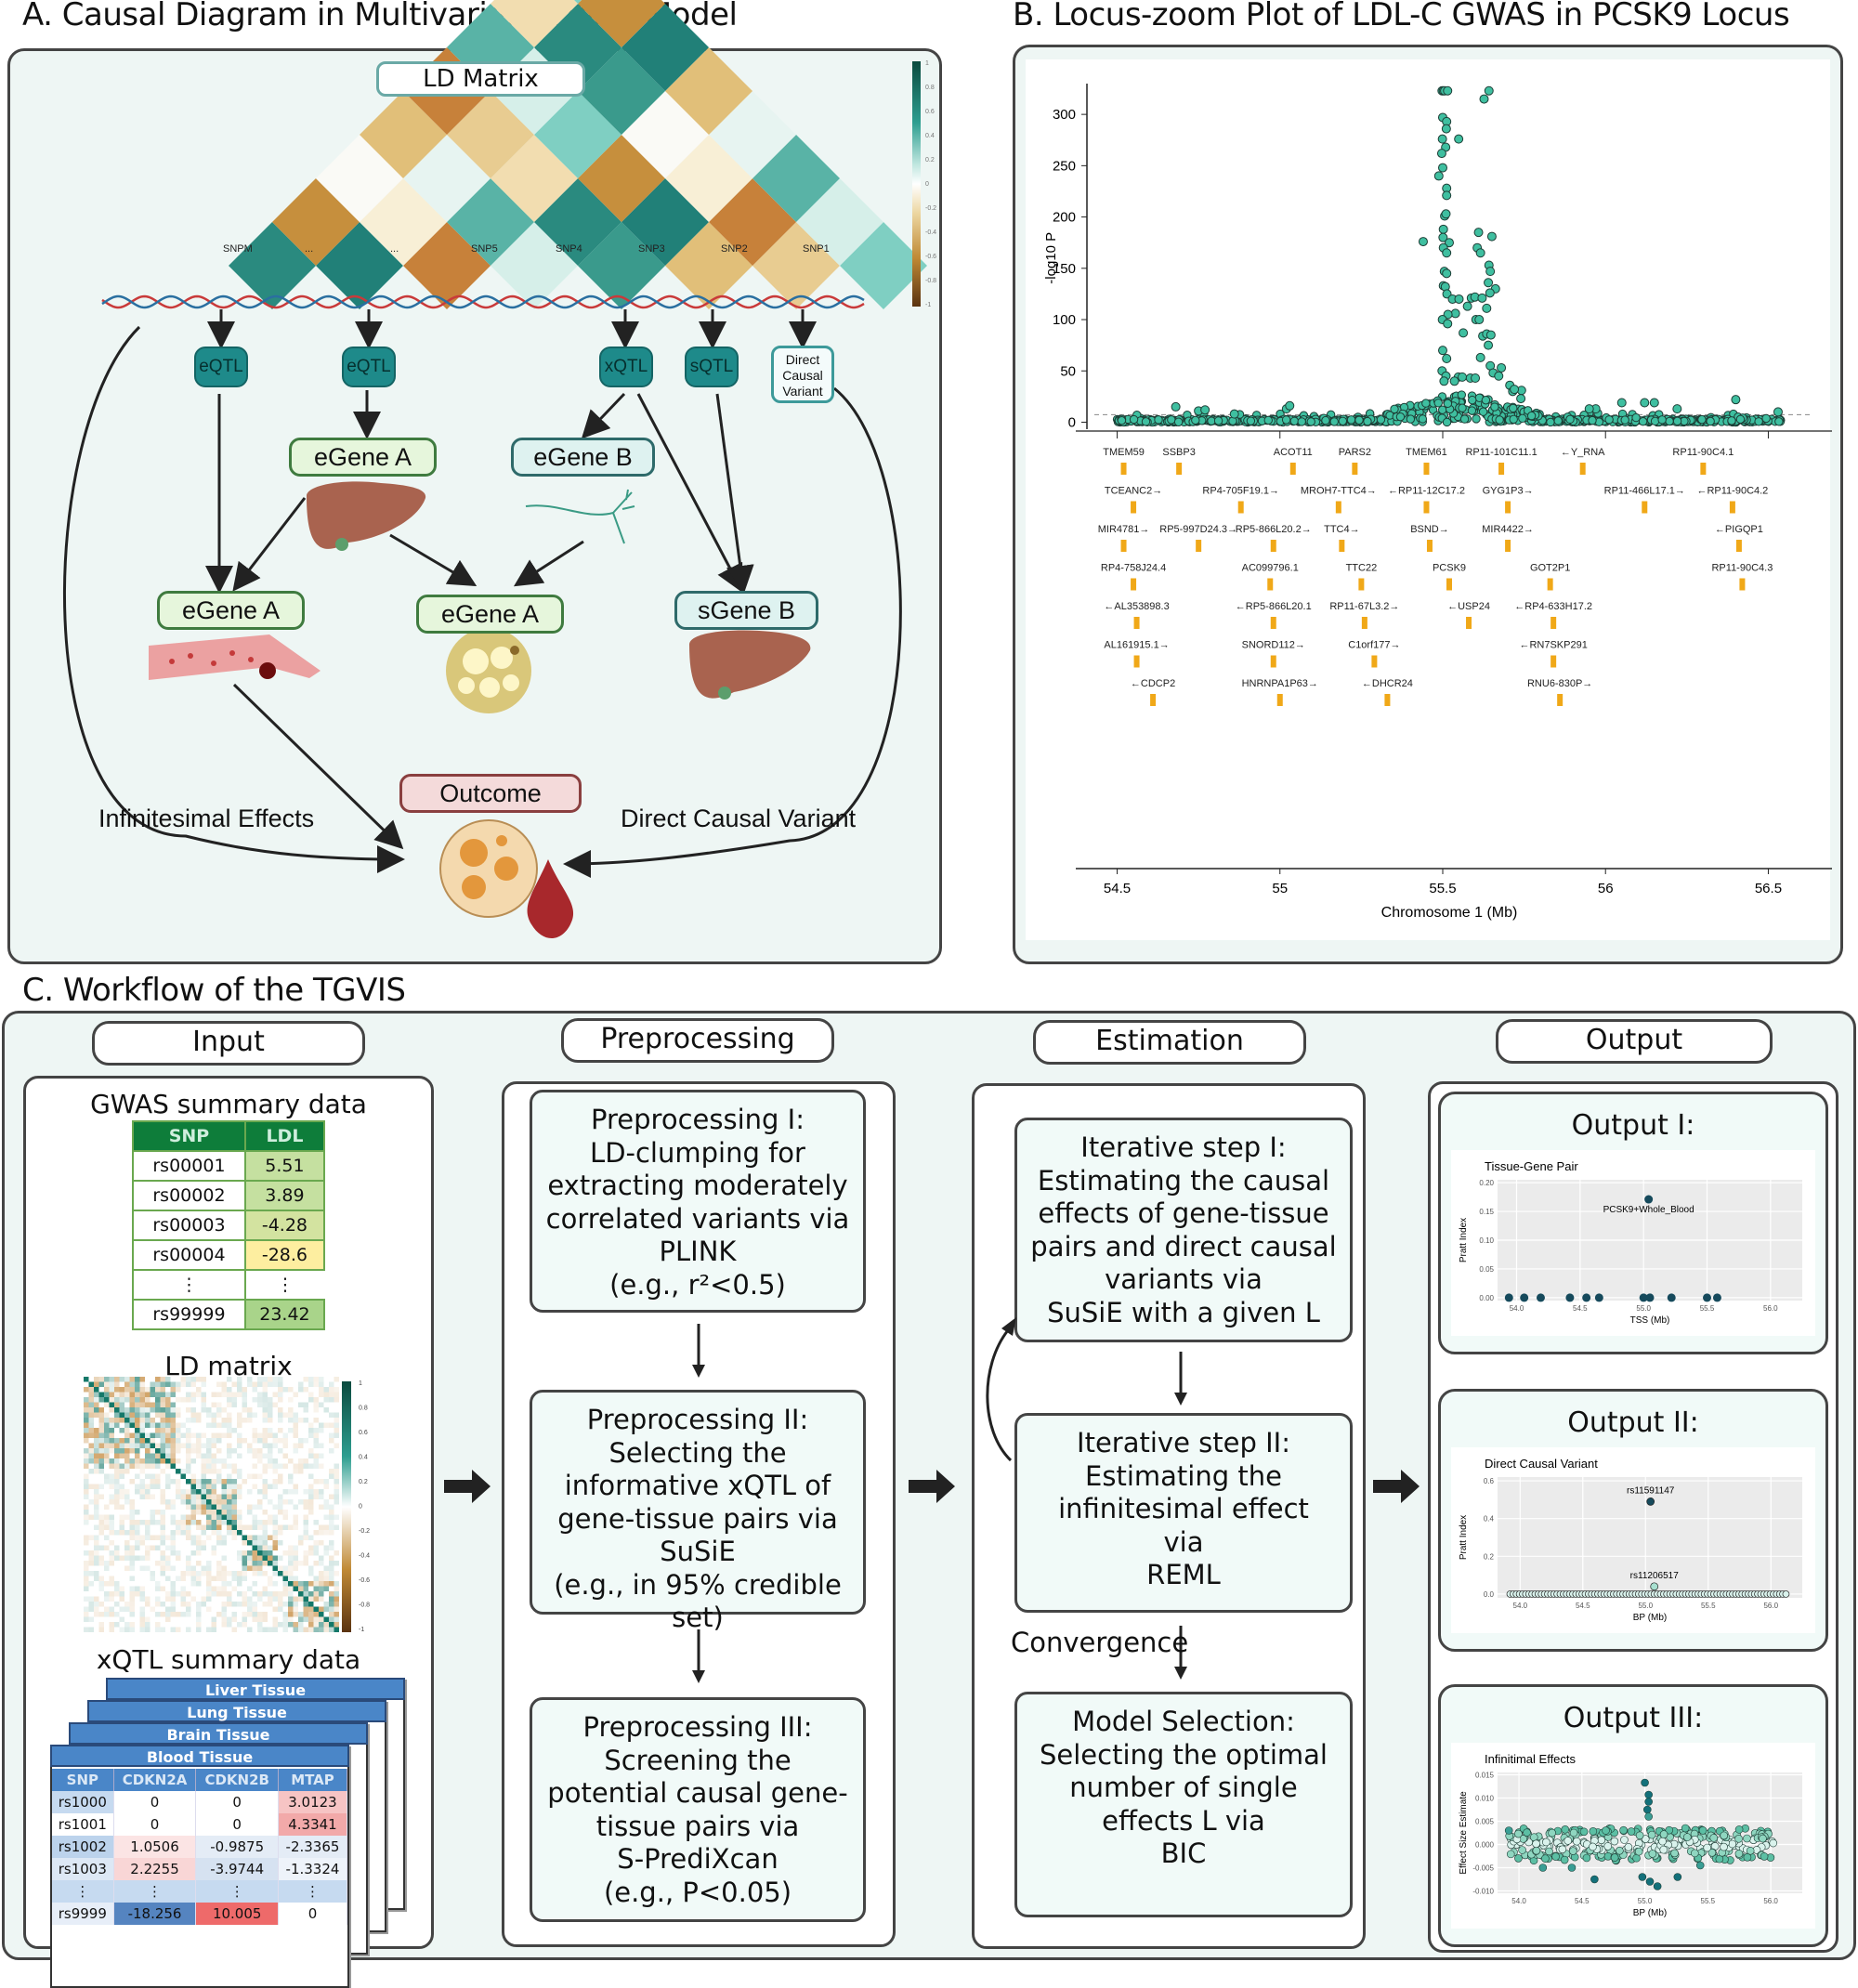  Describe the element at coordinates (155, 1802) in the screenshot. I see `xqtl-cell: 0` at that location.